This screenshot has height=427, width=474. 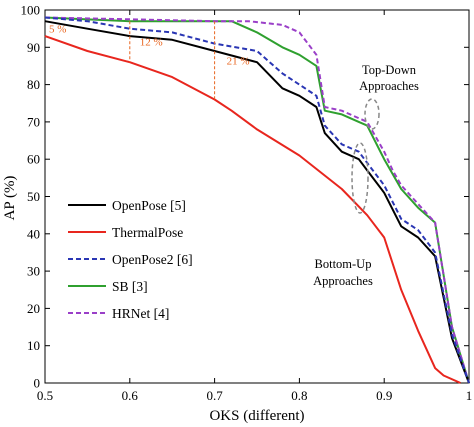 I want to click on gap-label: 5 %, so click(x=57, y=30).